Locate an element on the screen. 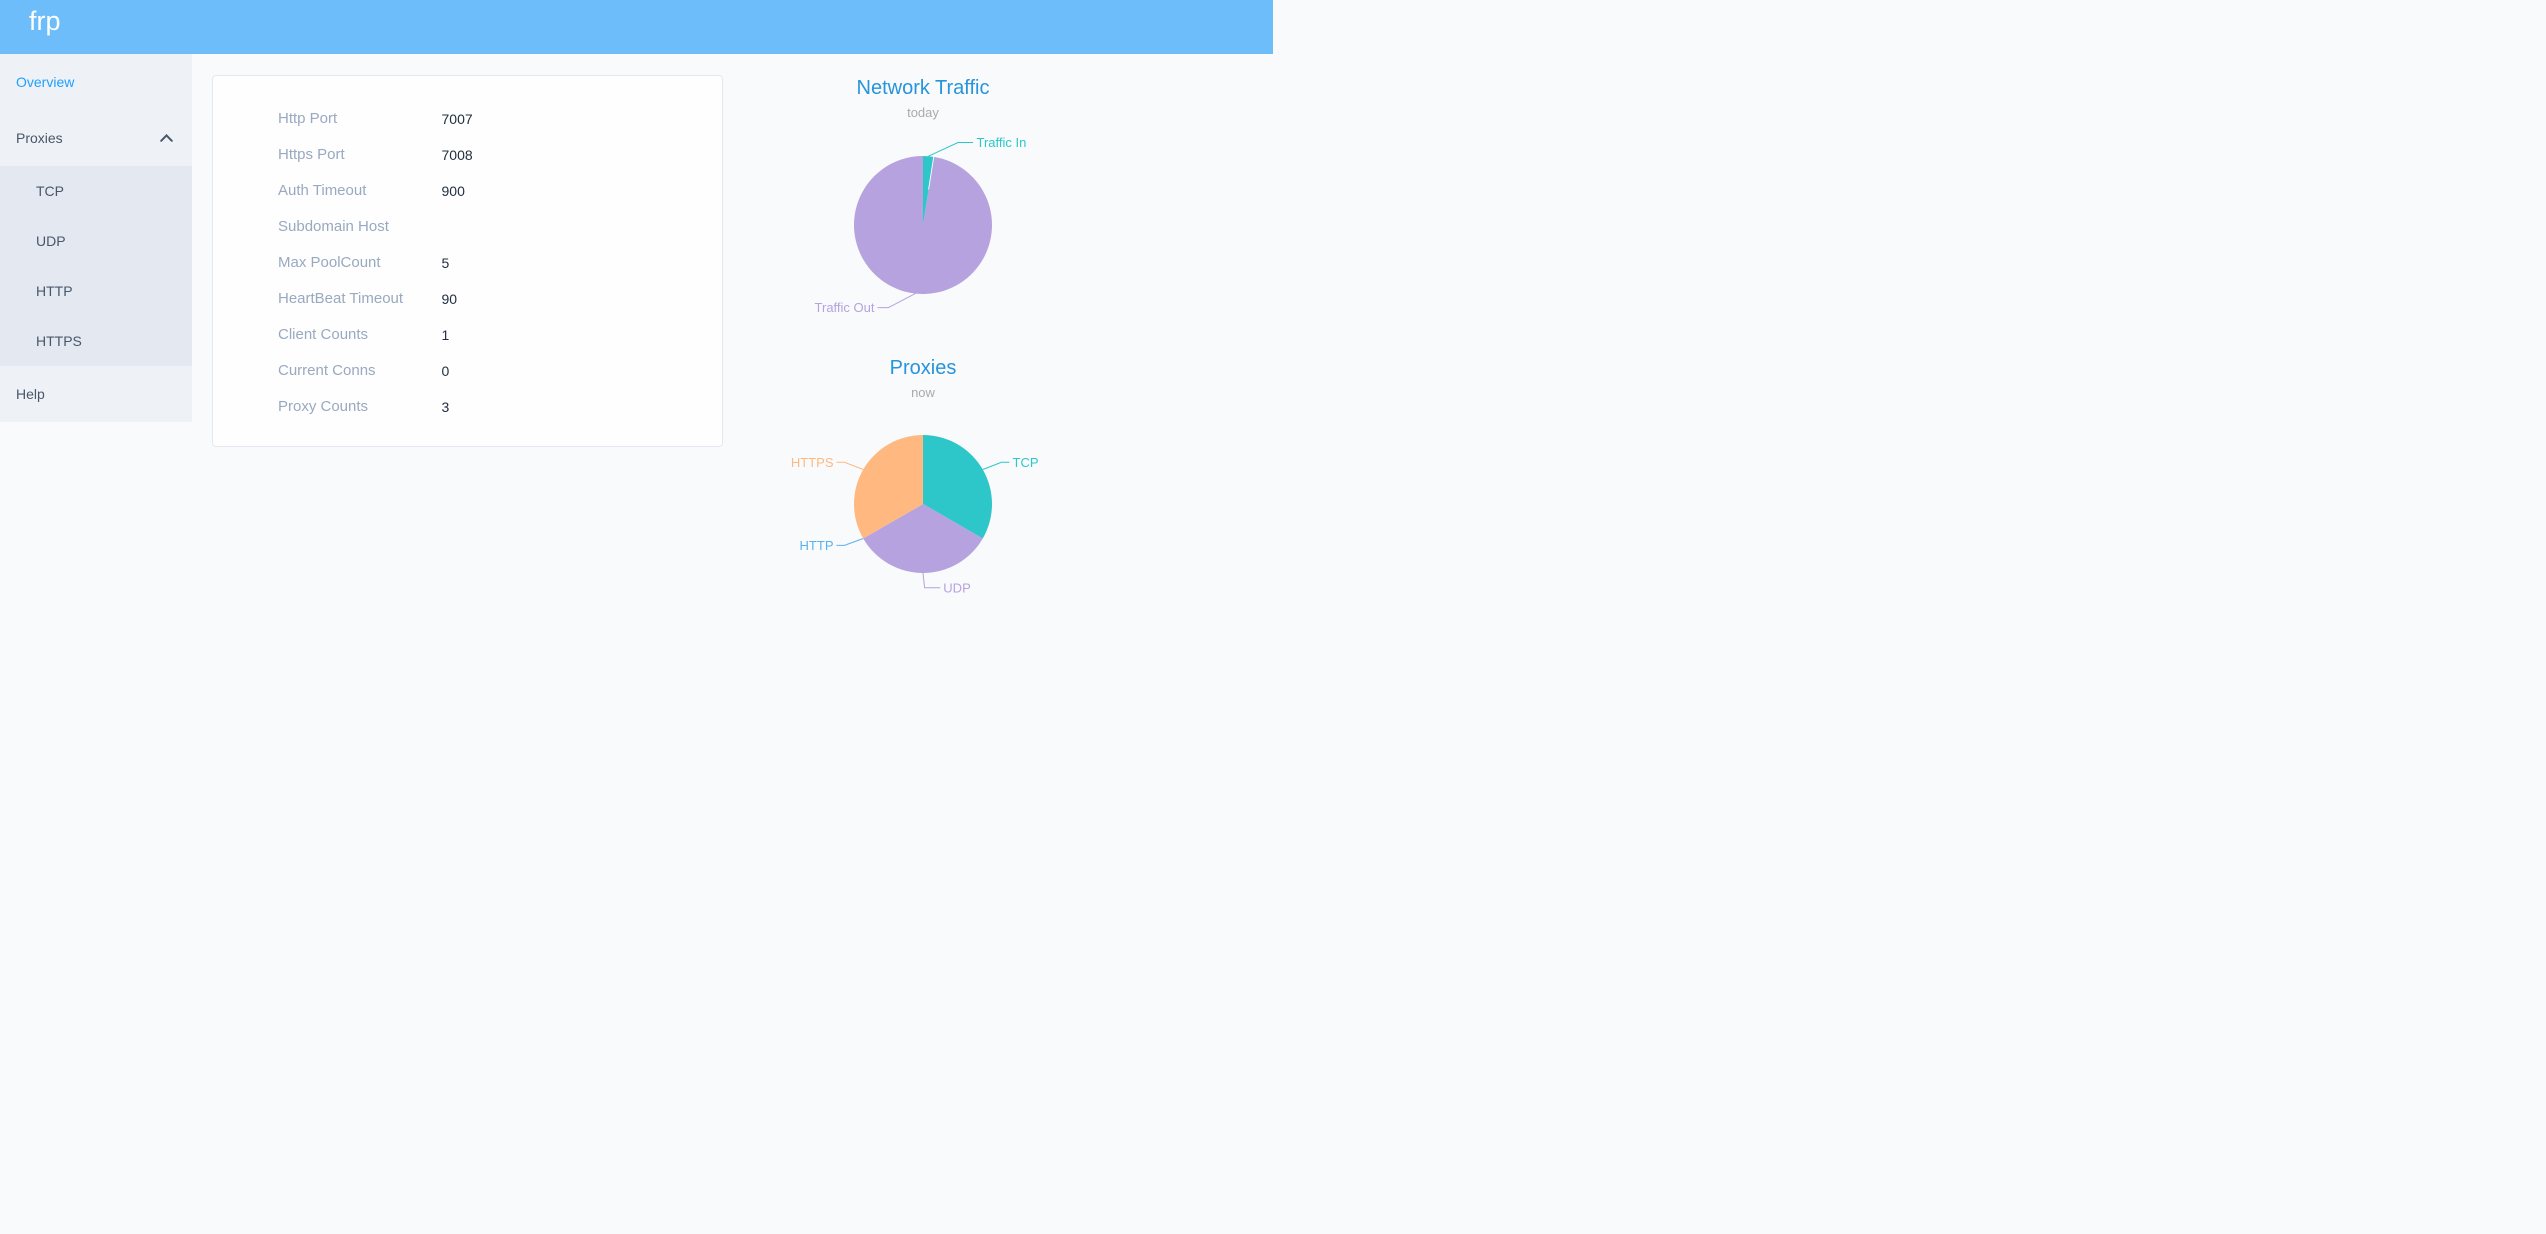 Image resolution: width=2546 pixels, height=1234 pixels. sidebar-menu: Overview Proxies TCP UDP HTTP HTTPS Help is located at coordinates (96, 237).